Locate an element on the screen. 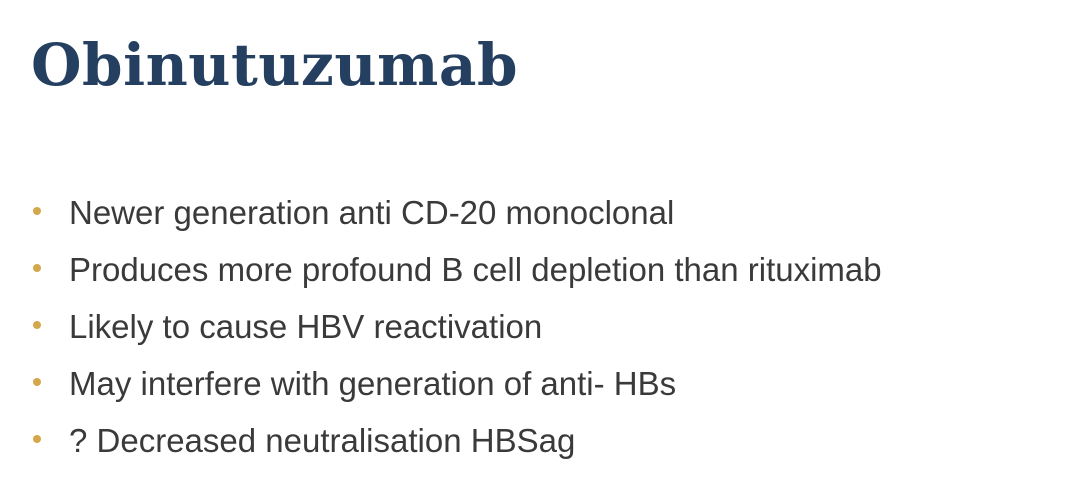  slide-title: Obinutuzumab is located at coordinates (275, 65).